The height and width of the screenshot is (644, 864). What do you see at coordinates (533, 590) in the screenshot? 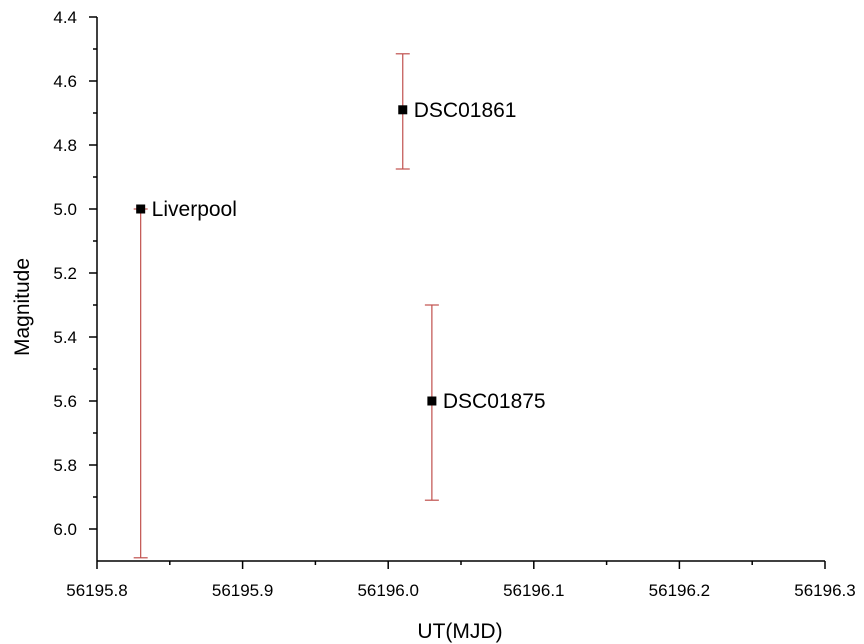
I see `x-tick-label: 56196.1` at bounding box center [533, 590].